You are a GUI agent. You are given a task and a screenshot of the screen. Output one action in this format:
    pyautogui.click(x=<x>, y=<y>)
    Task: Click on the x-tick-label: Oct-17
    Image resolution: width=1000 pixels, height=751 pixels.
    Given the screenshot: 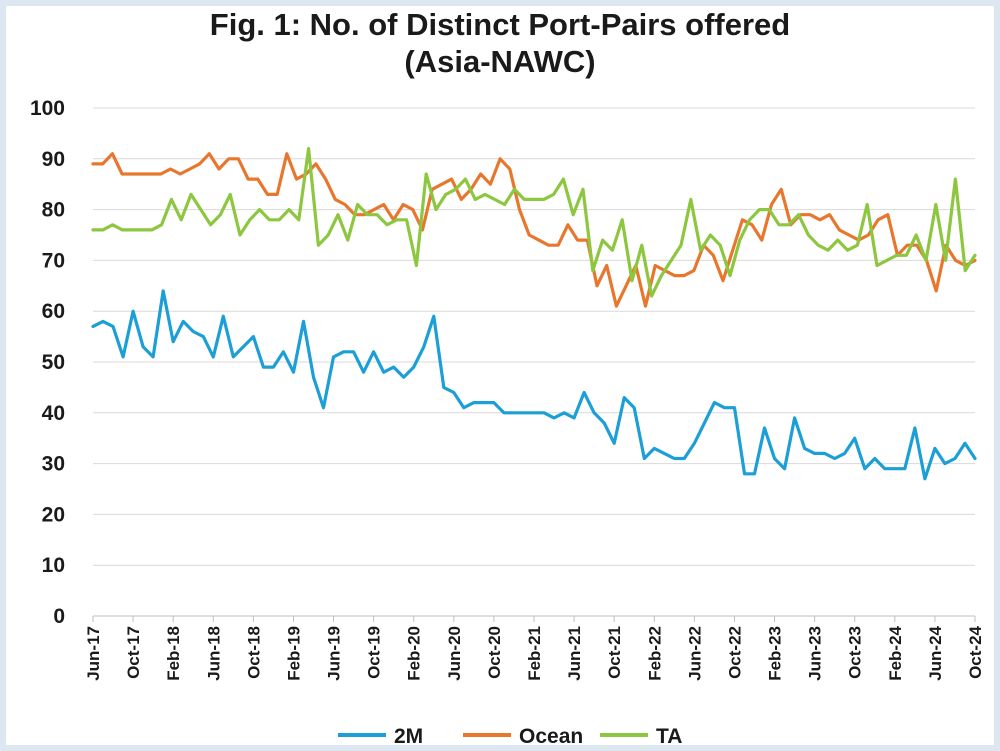 What is the action you would take?
    pyautogui.click(x=133, y=652)
    